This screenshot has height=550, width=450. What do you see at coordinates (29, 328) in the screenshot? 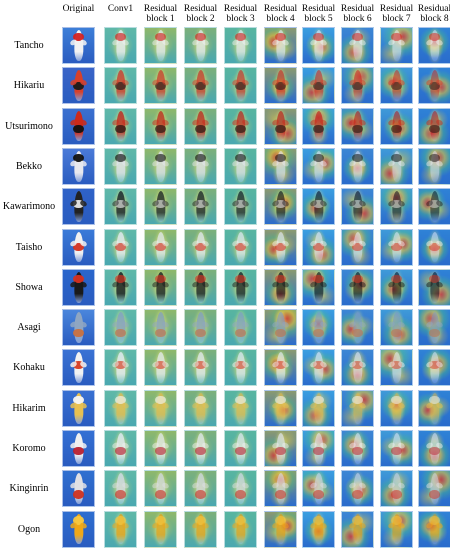
I see `row-label: Asagi` at bounding box center [29, 328].